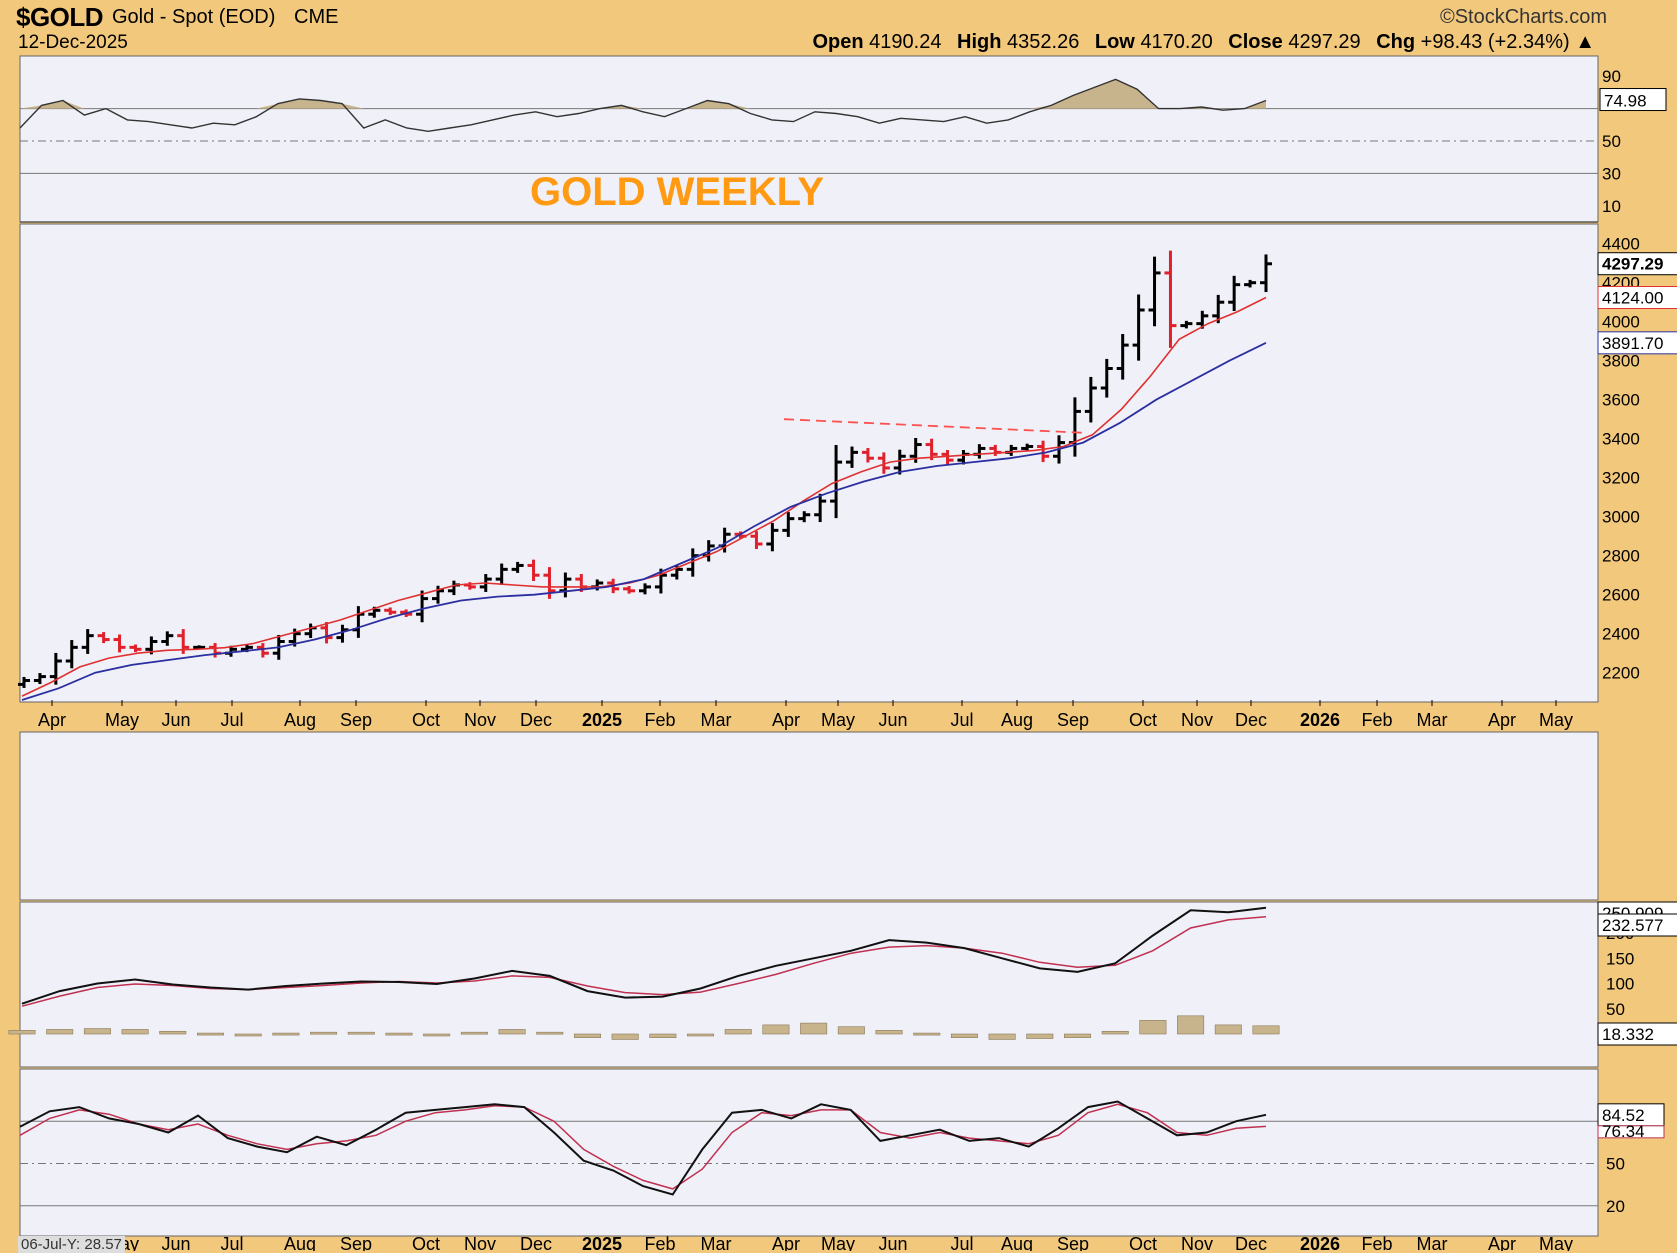 Image resolution: width=1677 pixels, height=1253 pixels. Describe the element at coordinates (1621, 556) in the screenshot. I see `price-tick: 2800` at that location.